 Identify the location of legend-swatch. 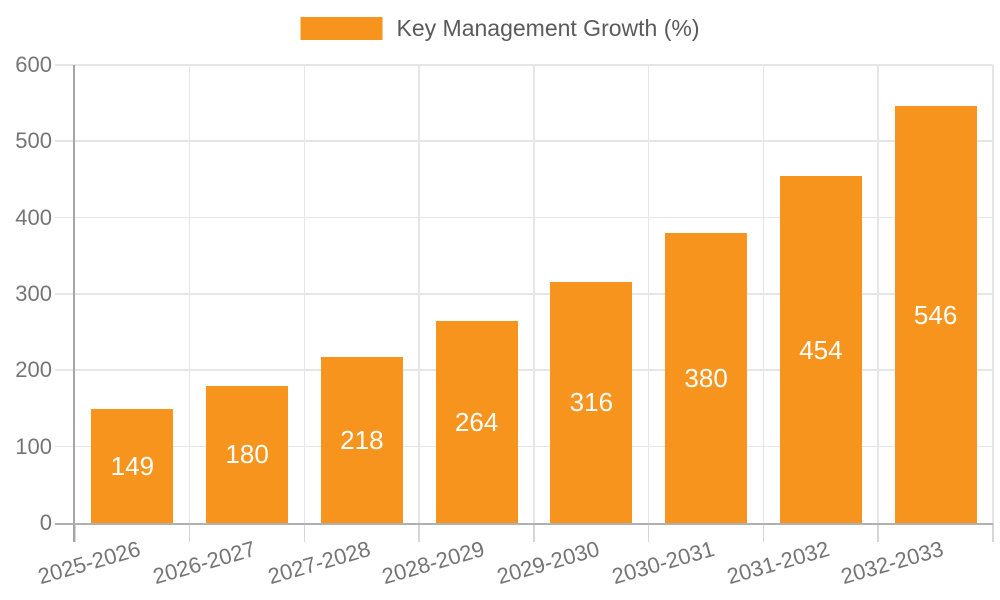
(341, 28).